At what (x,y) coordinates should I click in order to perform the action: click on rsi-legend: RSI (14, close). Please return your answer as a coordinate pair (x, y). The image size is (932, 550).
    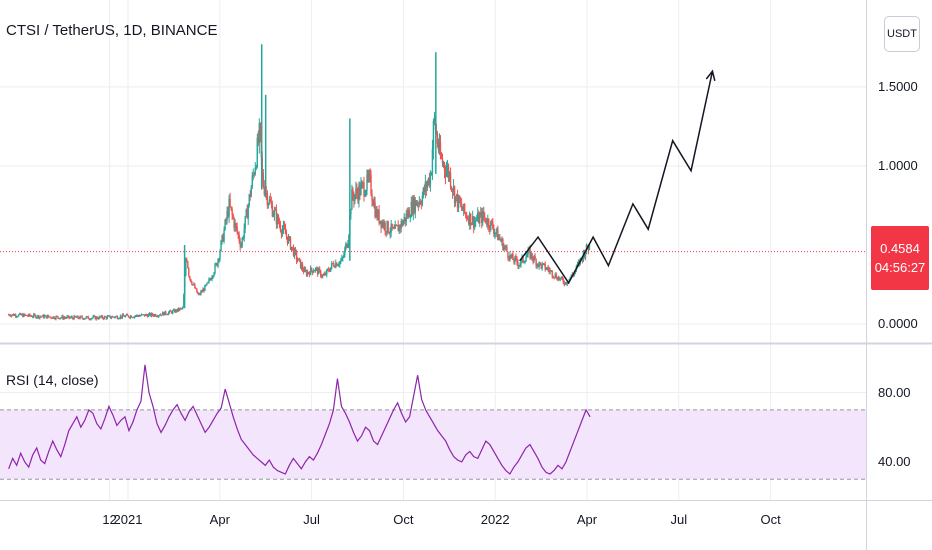
    Looking at the image, I should click on (52, 380).